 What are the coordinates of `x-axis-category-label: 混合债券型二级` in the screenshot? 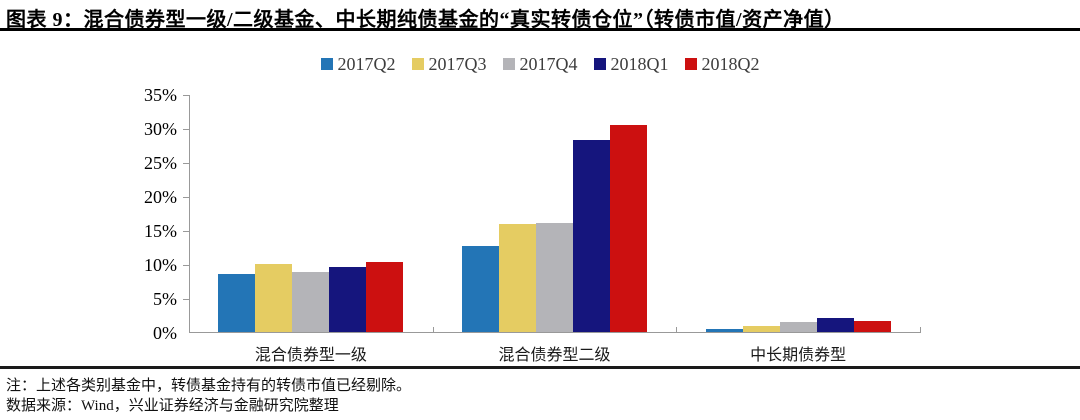 It's located at (554, 355).